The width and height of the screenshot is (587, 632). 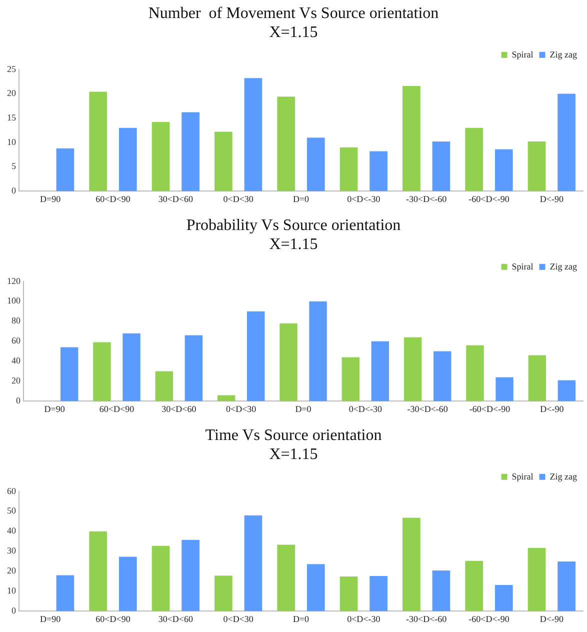 What do you see at coordinates (16, 321) in the screenshot?
I see `y-tick-label: 80` at bounding box center [16, 321].